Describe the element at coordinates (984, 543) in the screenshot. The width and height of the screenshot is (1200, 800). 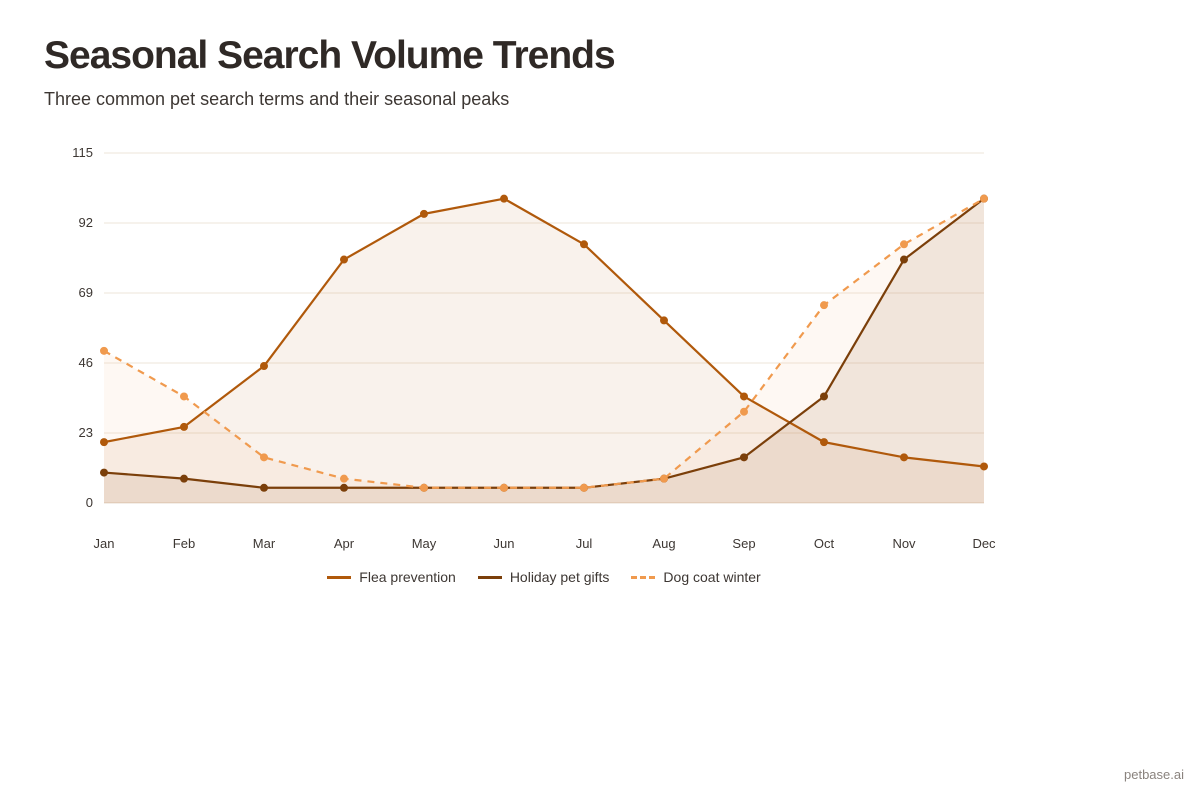
I see `x-tick-label: Dec` at that location.